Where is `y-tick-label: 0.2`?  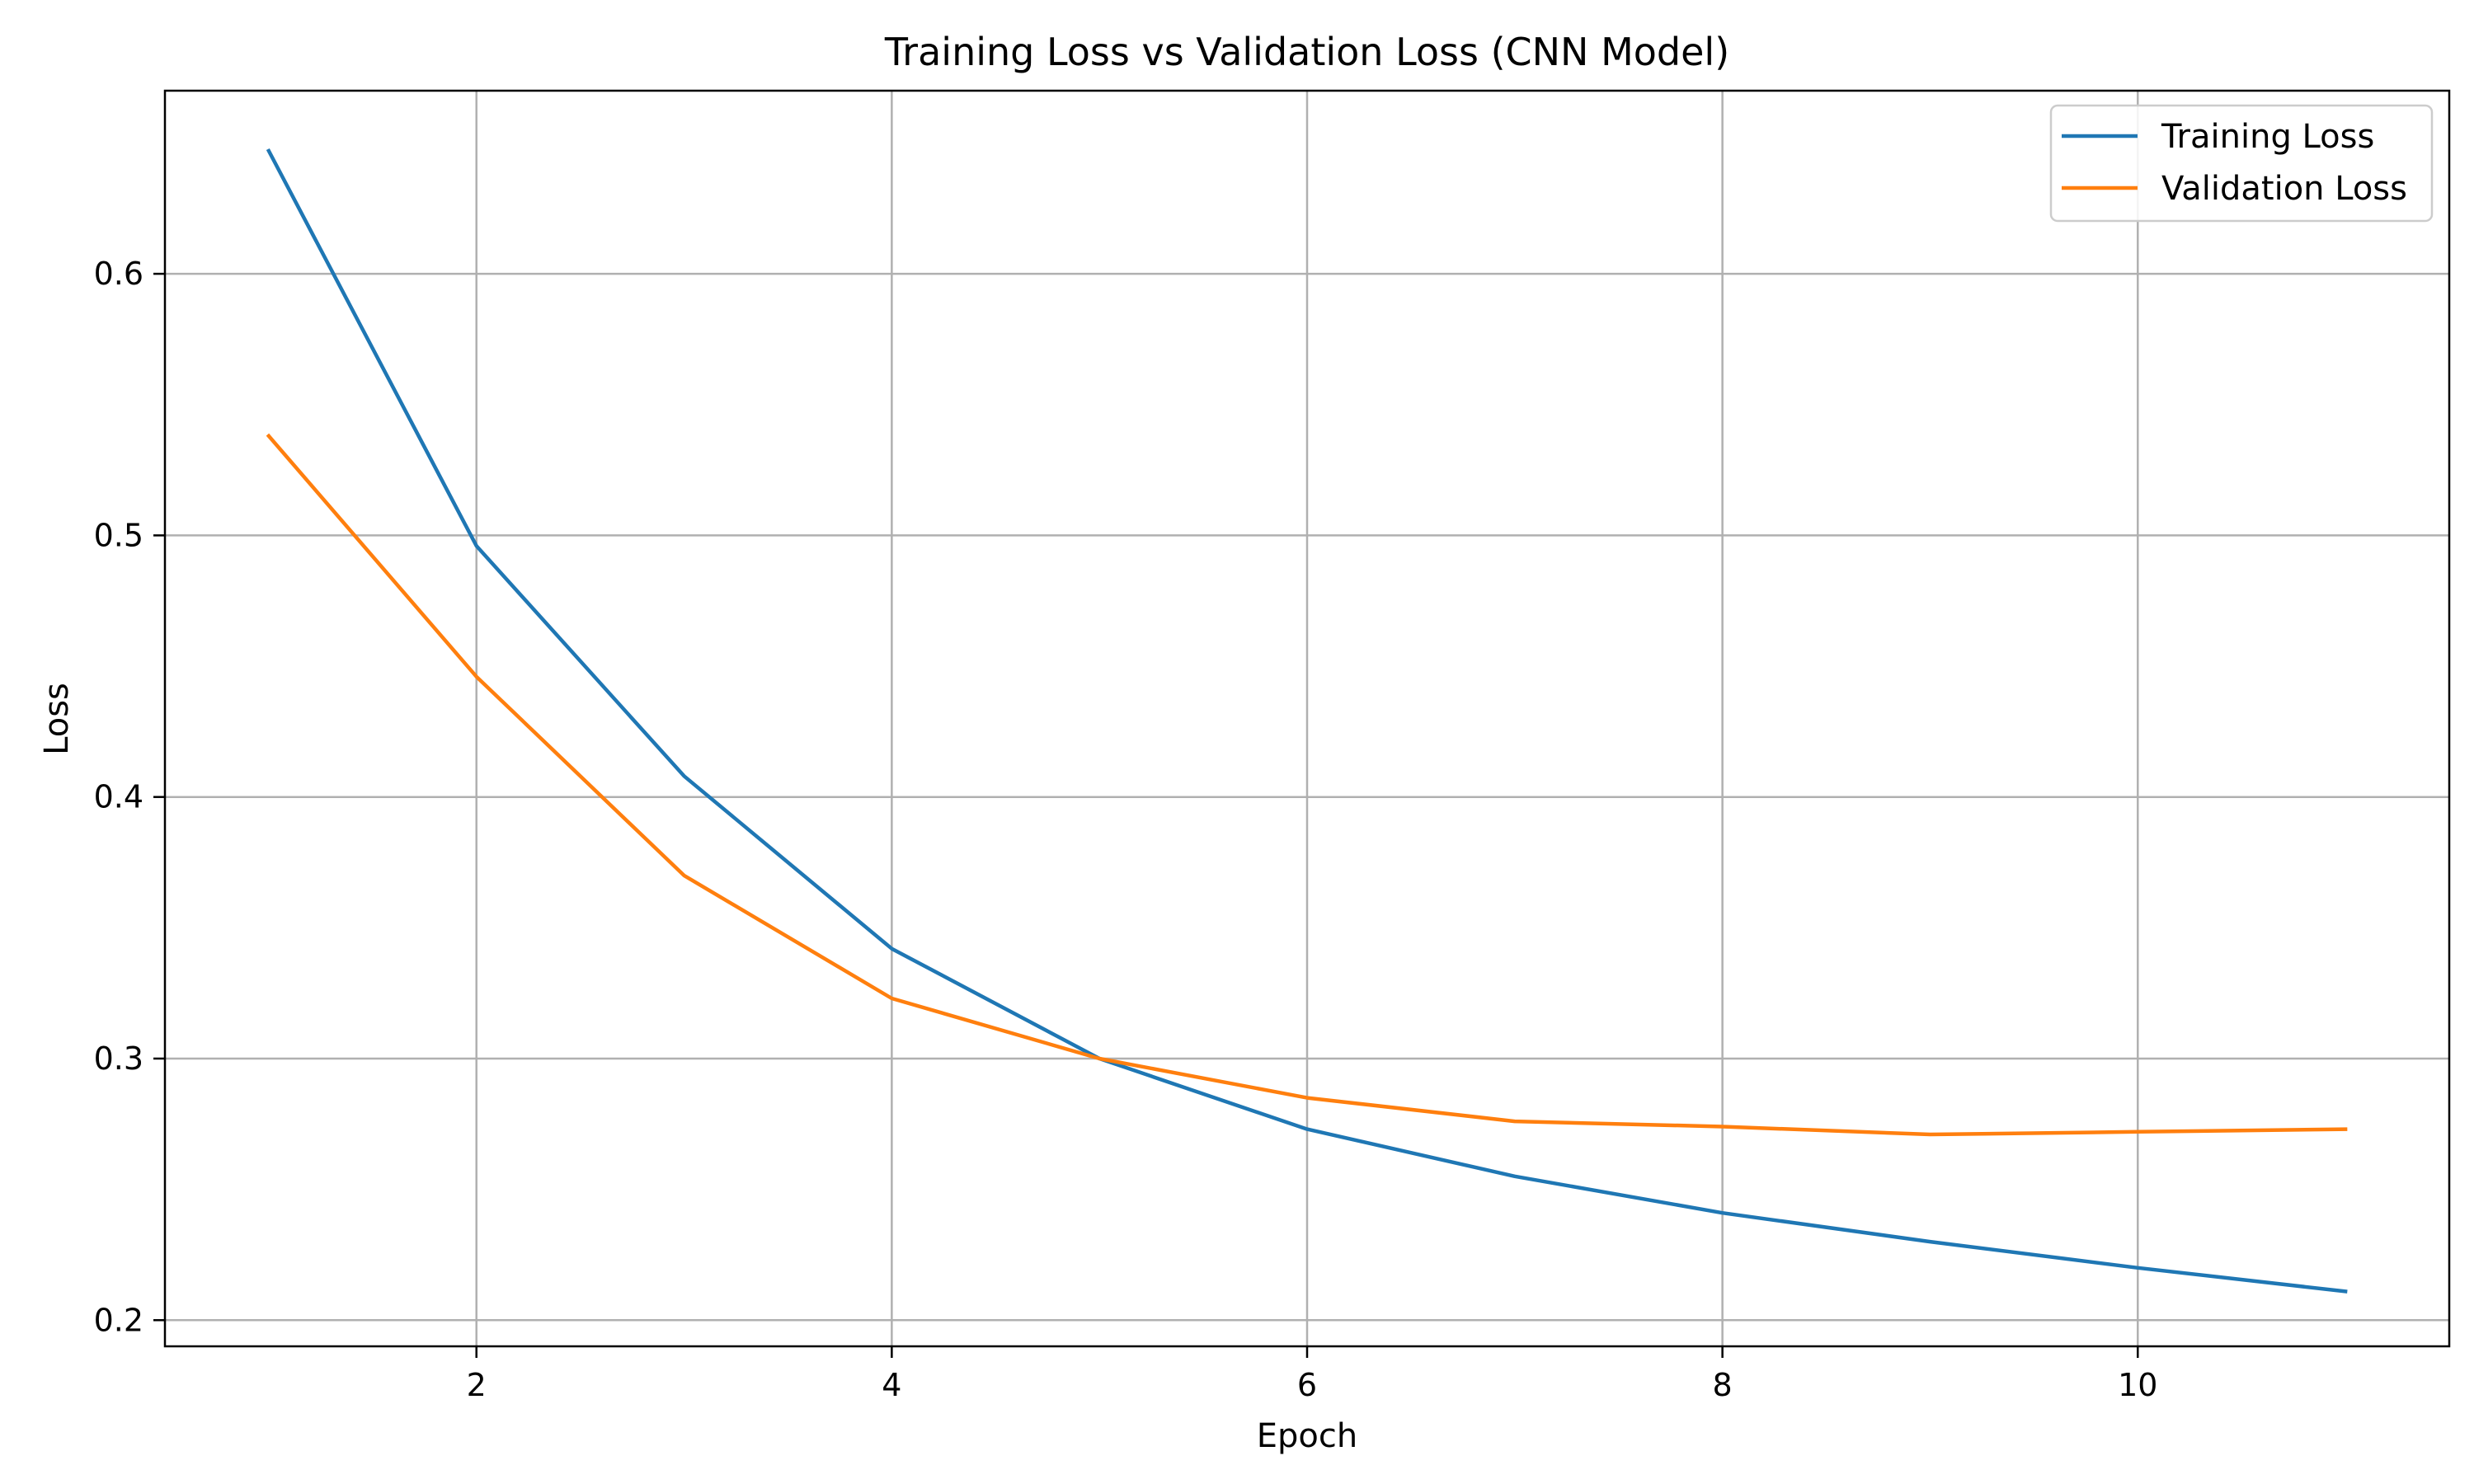
y-tick-label: 0.2 is located at coordinates (118, 1320).